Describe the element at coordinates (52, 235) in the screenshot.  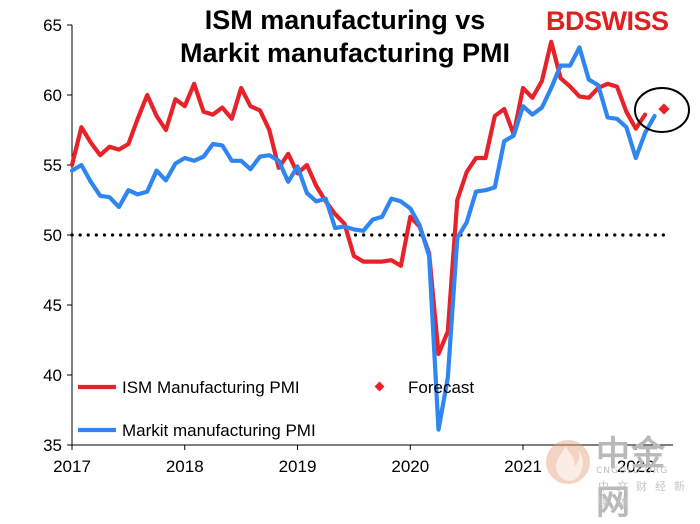
I see `y-tick-label: 50` at that location.